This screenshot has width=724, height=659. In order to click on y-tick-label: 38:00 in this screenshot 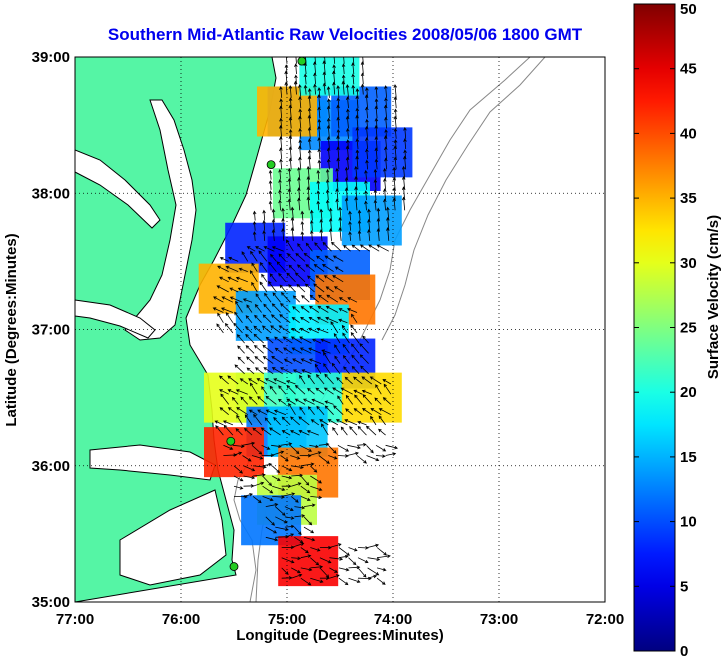, I will do `click(51, 193)`.